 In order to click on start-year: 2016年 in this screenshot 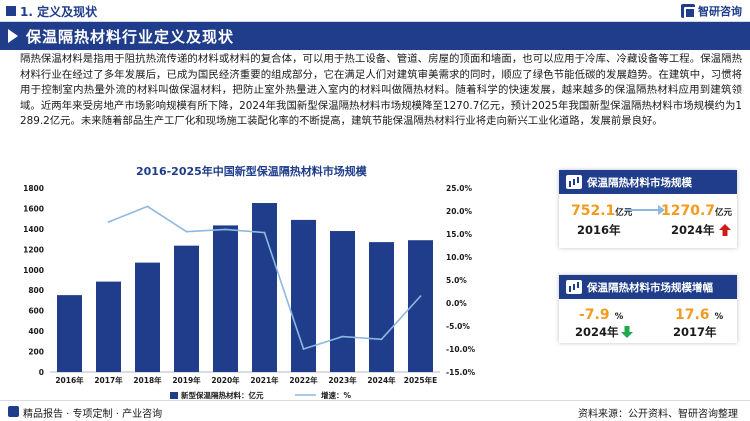, I will do `click(599, 230)`.